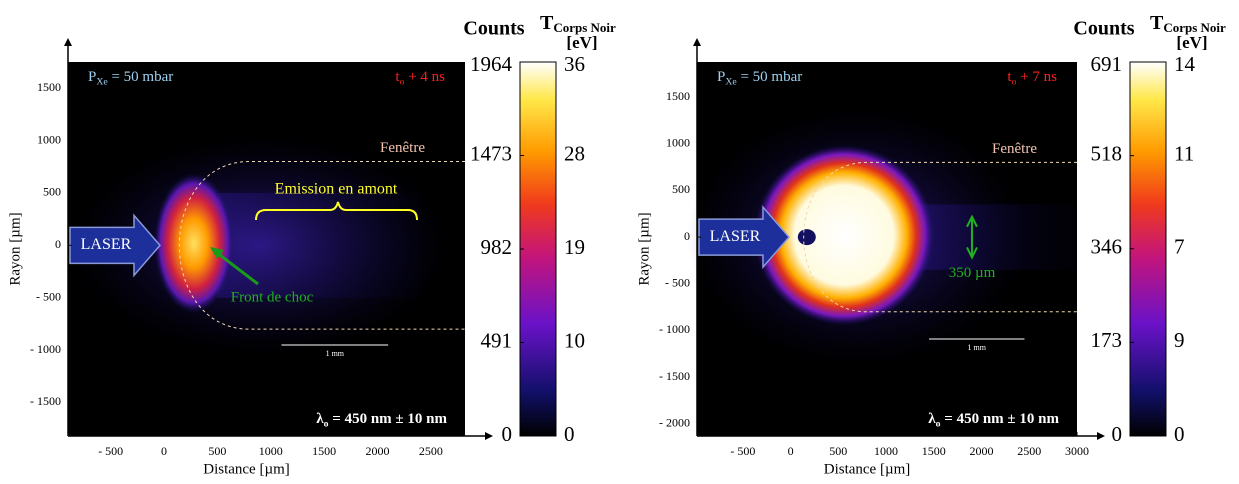 This screenshot has width=1239, height=484. I want to click on temperature-tick-label: 7, so click(1179, 247).